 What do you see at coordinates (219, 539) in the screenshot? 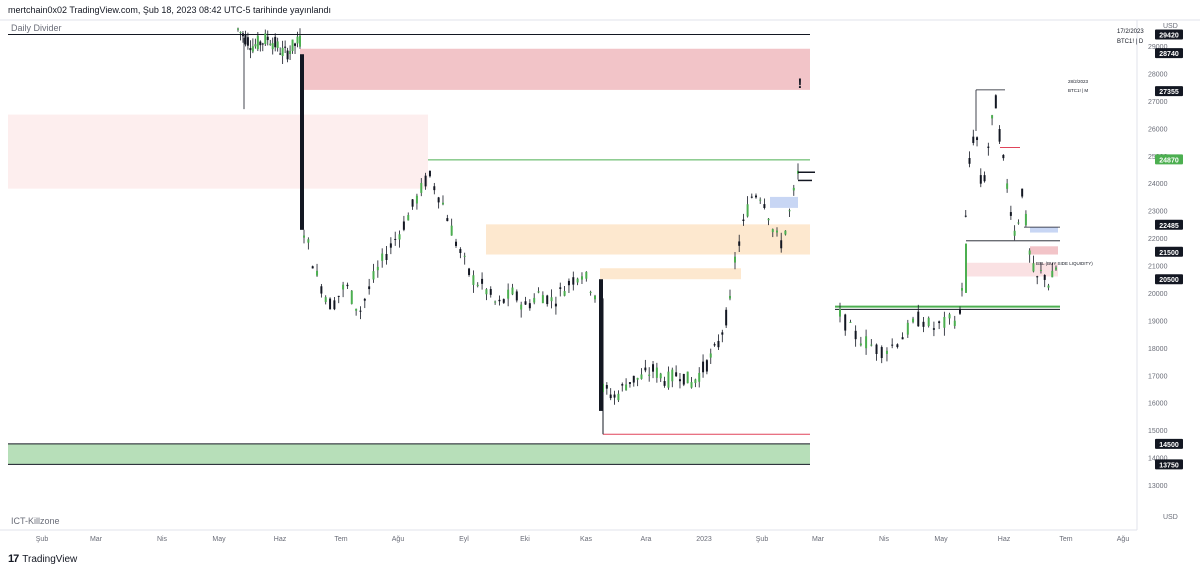
I see `x-tick-label: May` at bounding box center [219, 539].